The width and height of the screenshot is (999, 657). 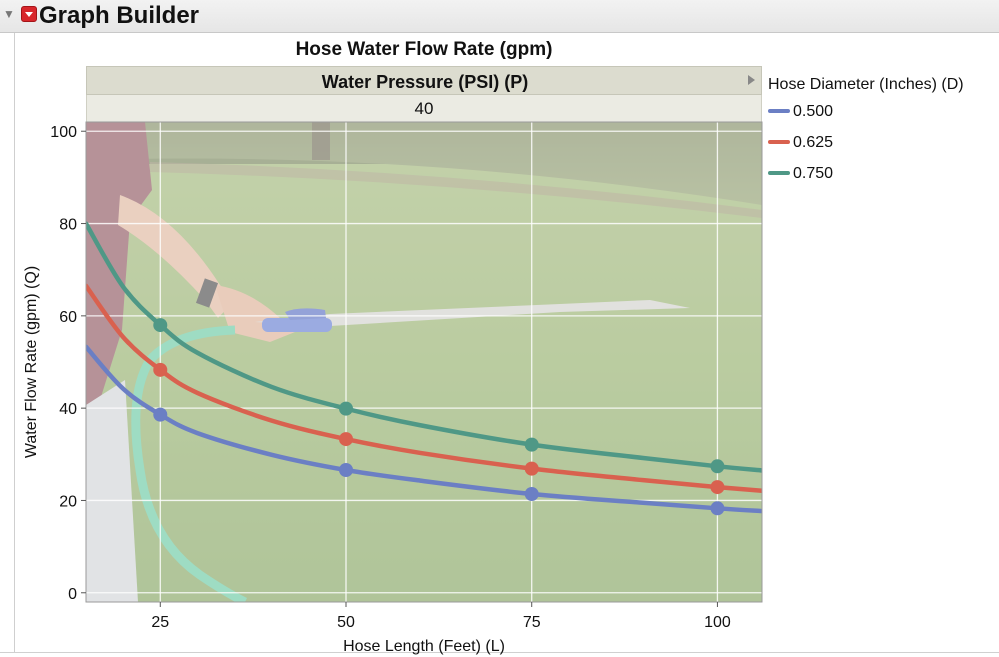 What do you see at coordinates (866, 173) in the screenshot?
I see `legend-item-0.750: 0.750` at bounding box center [866, 173].